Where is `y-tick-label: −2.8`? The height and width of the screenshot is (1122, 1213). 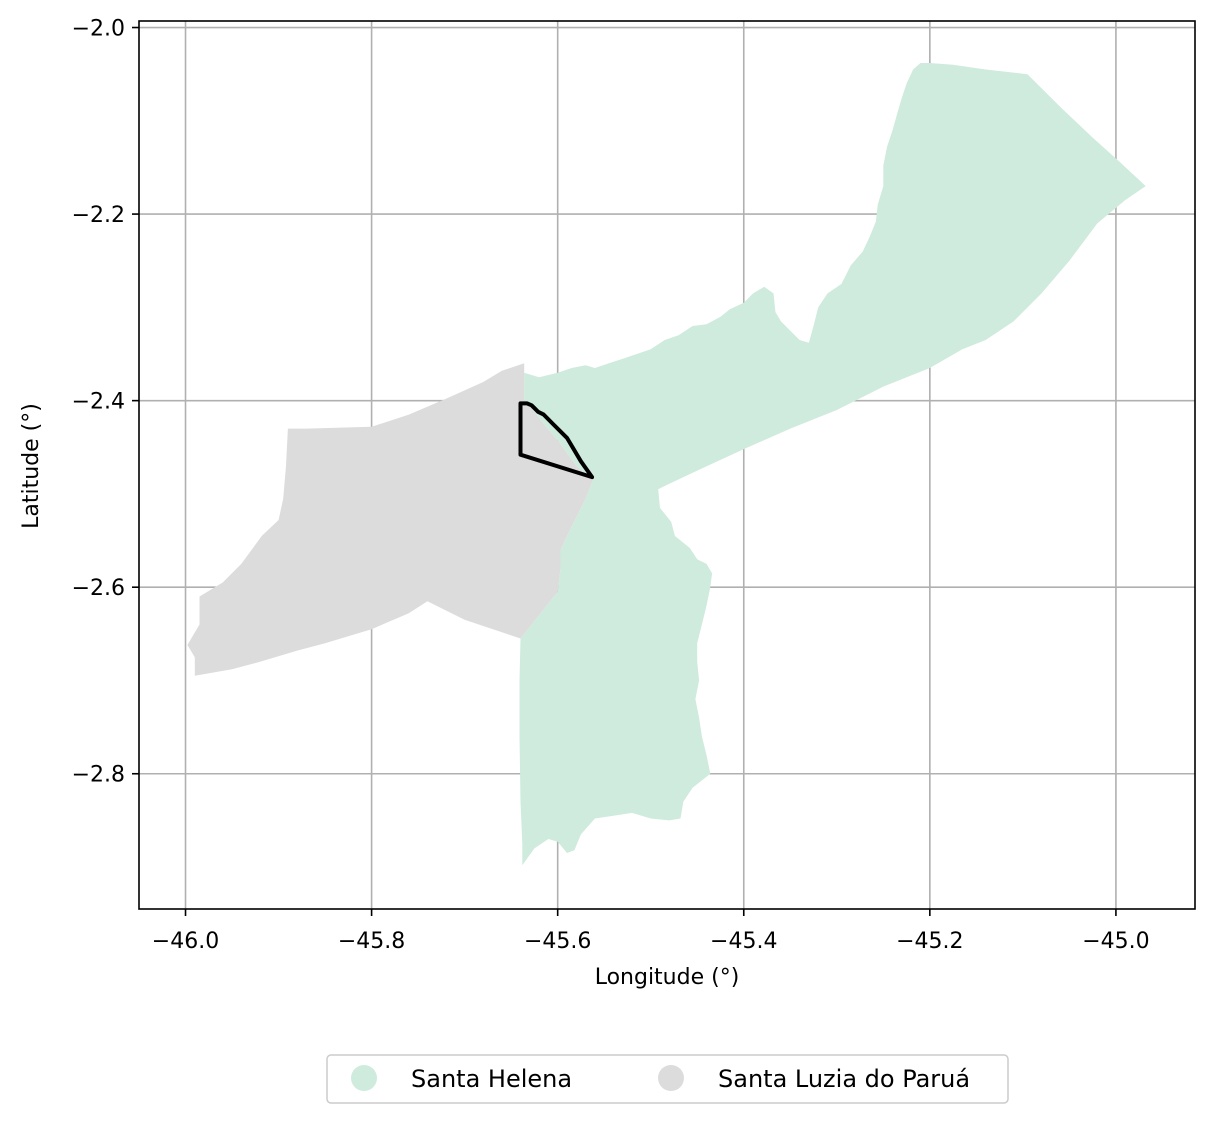
y-tick-label: −2.8 is located at coordinates (98, 775).